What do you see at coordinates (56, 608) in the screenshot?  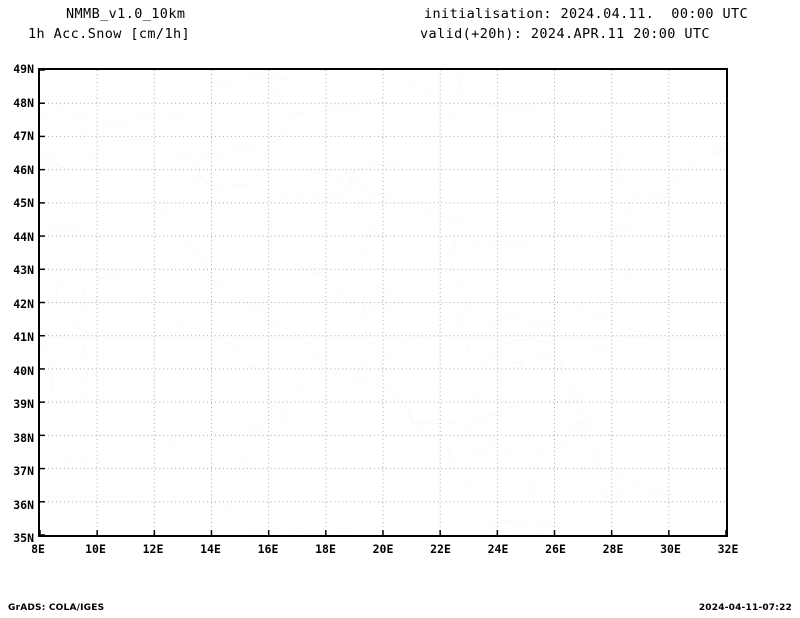 I see `grads-source-label: GrADS: COLA/IGES` at bounding box center [56, 608].